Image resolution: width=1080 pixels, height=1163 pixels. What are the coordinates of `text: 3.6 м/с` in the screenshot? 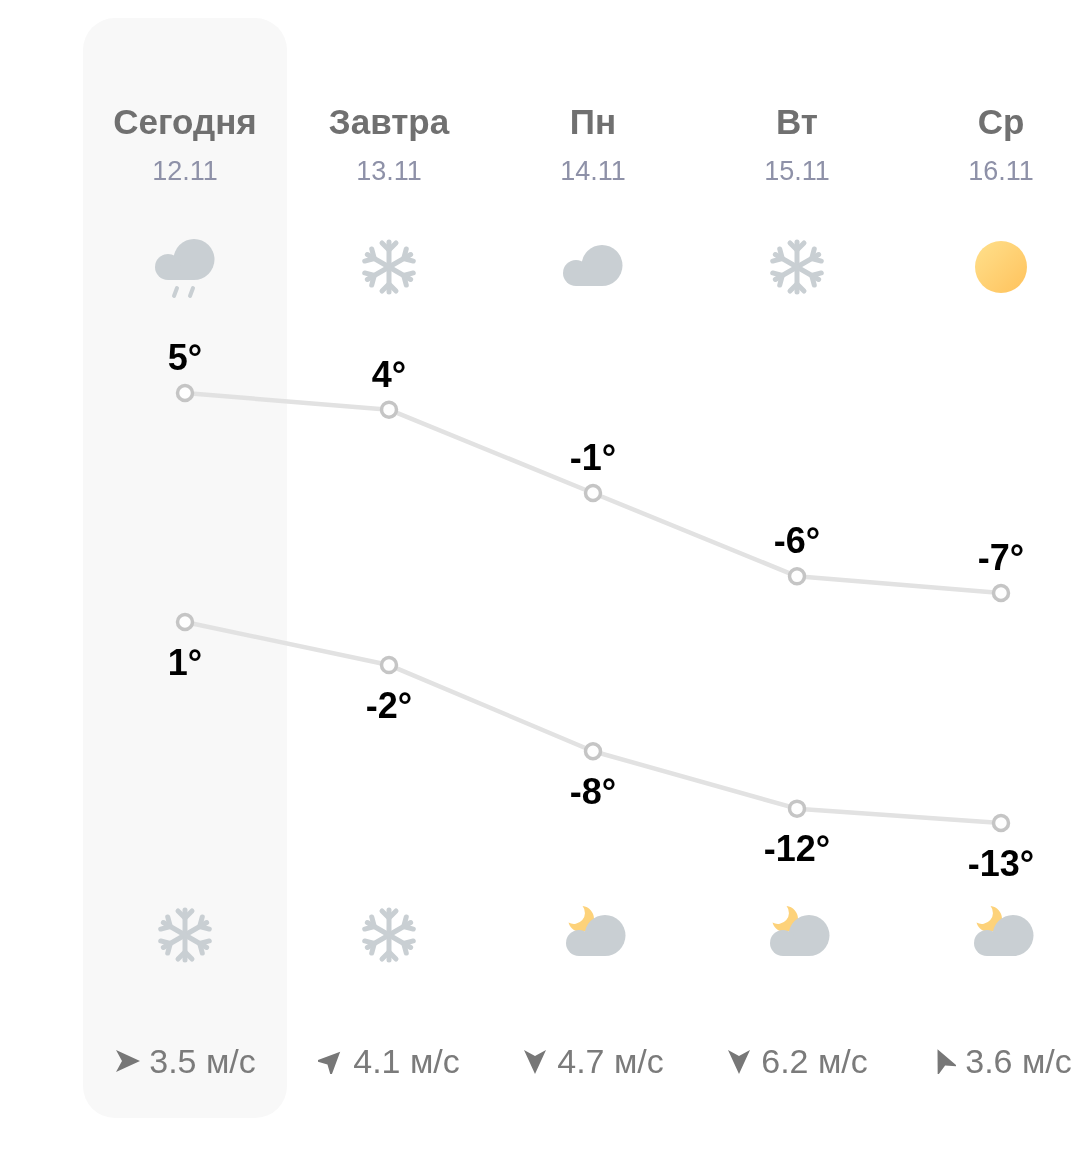 It's located at (1018, 1061).